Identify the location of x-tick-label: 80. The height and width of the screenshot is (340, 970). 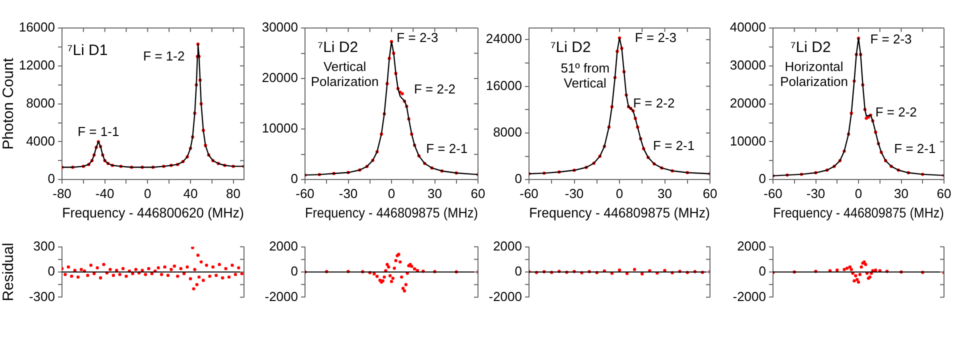
(233, 193).